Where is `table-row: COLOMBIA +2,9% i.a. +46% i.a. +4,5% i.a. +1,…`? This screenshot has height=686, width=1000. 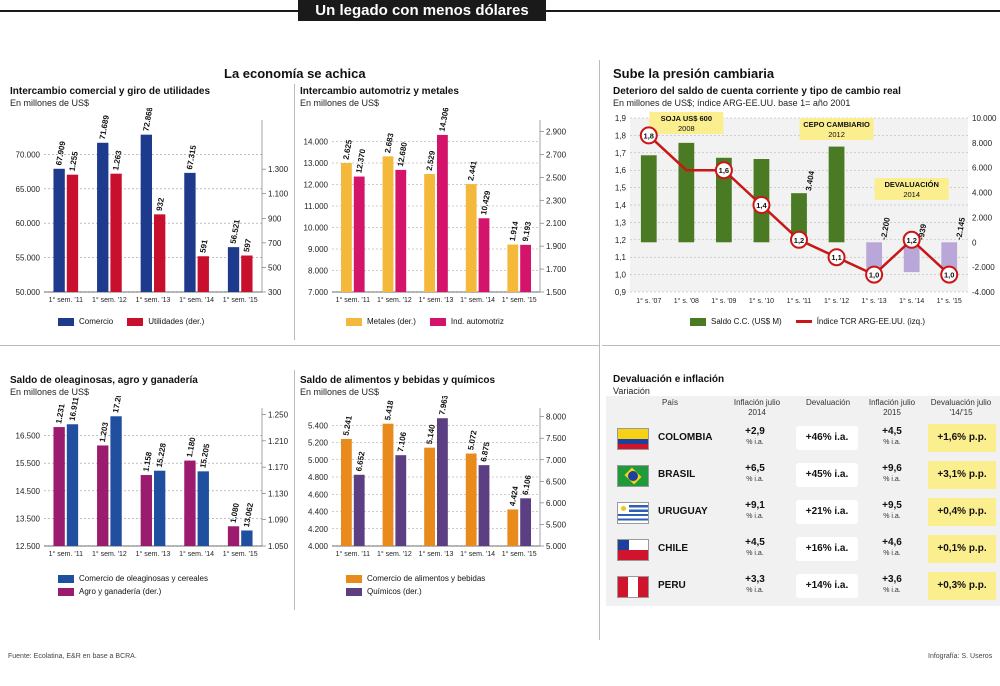
table-row: COLOMBIA +2,9% i.a. +46% i.a. +4,5% i.a. +1,… is located at coordinates (804, 438).